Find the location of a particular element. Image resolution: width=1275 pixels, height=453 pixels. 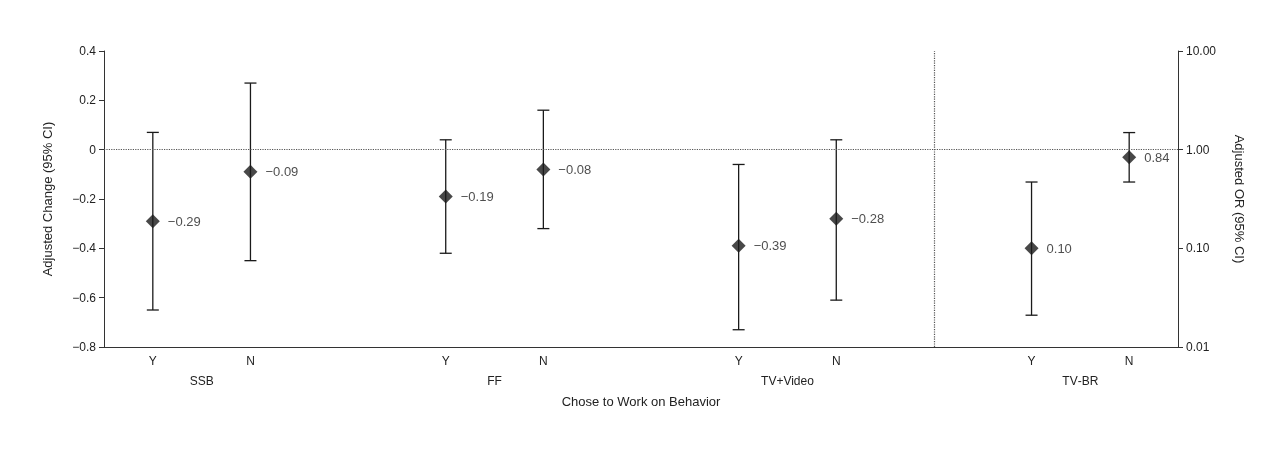

y-axis-title: Adjusted Change (95% CI) is located at coordinates (47, 199).